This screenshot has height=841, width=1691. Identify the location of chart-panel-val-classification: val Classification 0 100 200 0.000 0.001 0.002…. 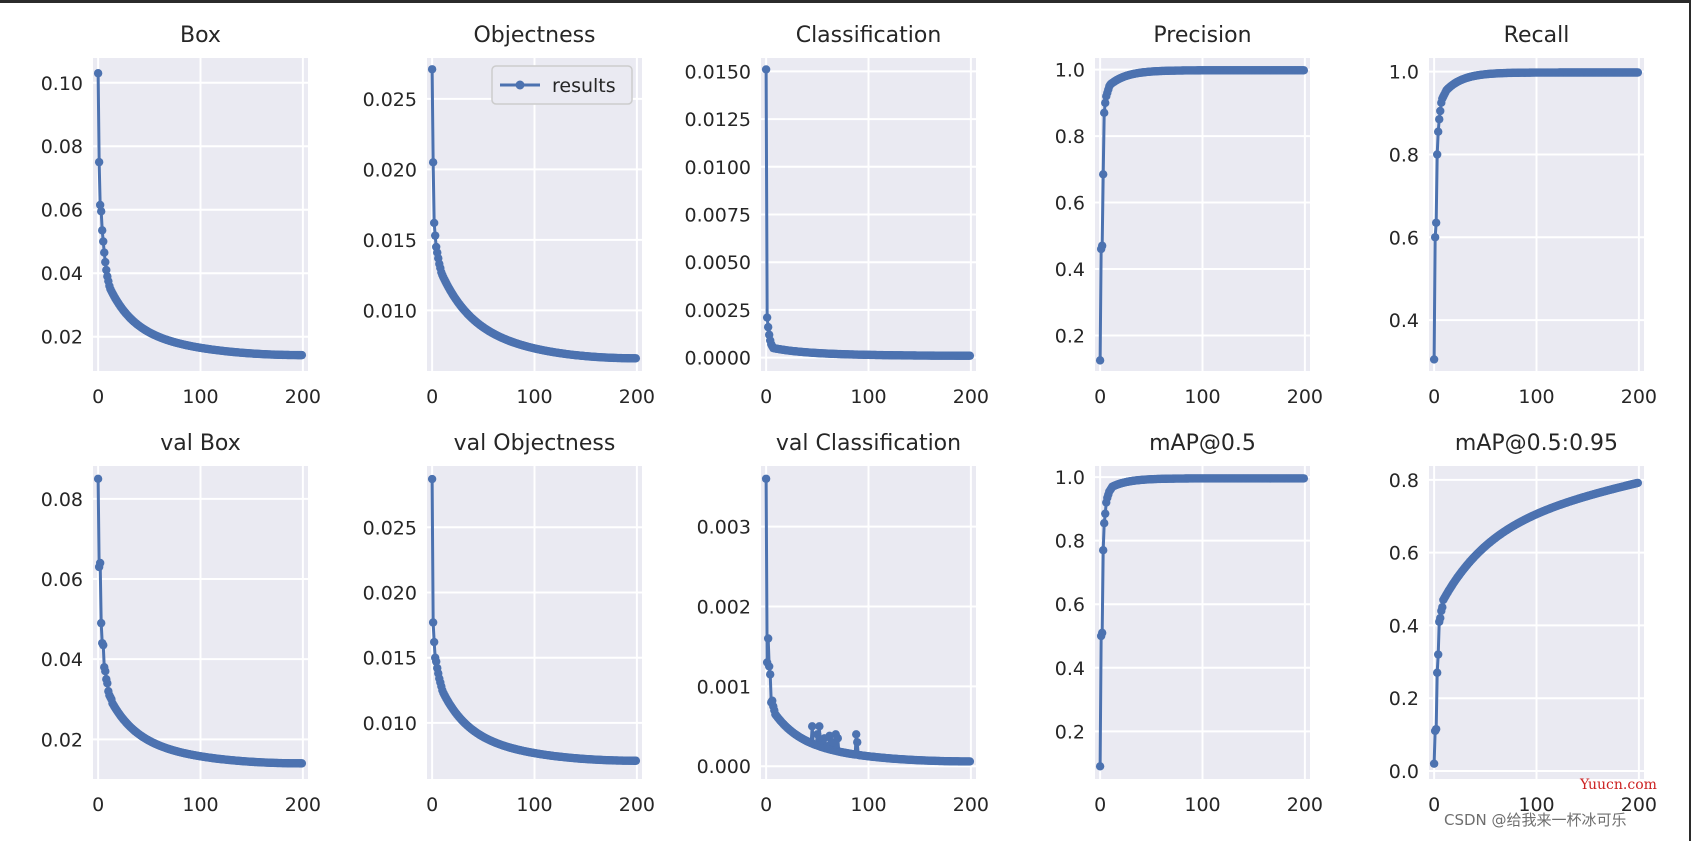
(843, 623).